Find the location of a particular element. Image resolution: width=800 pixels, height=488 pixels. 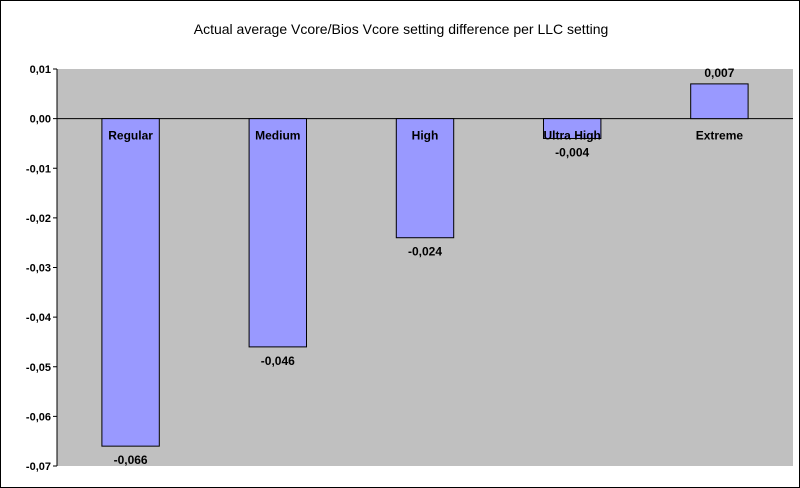

data-label: 0,007 is located at coordinates (719, 73).